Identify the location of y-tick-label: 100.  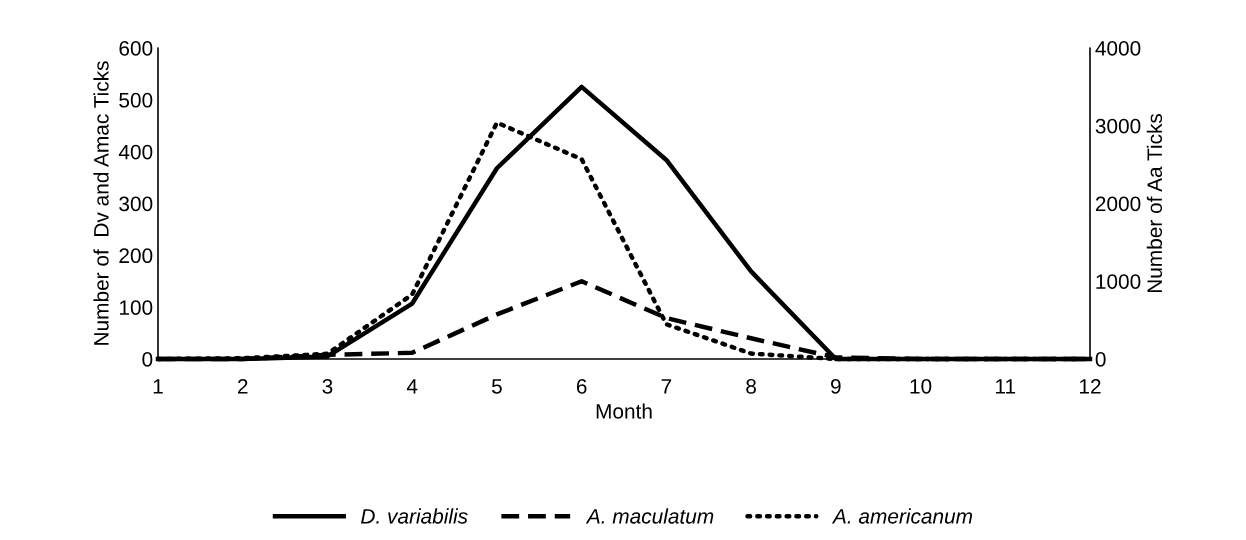
(136, 307).